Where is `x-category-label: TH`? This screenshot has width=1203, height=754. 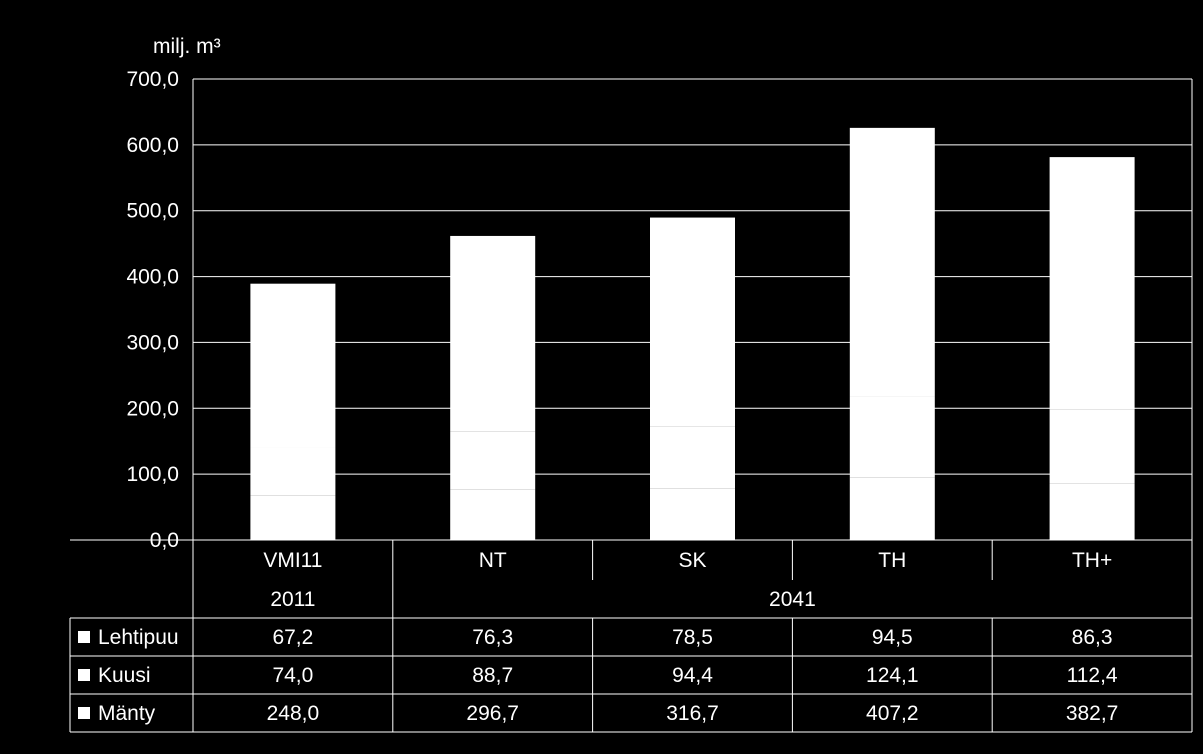 x-category-label: TH is located at coordinates (892, 560).